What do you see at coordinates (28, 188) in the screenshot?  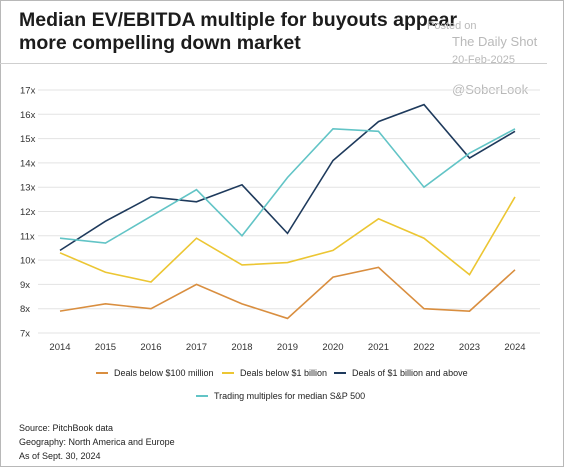 I see `y-tick-label-13: 13x` at bounding box center [28, 188].